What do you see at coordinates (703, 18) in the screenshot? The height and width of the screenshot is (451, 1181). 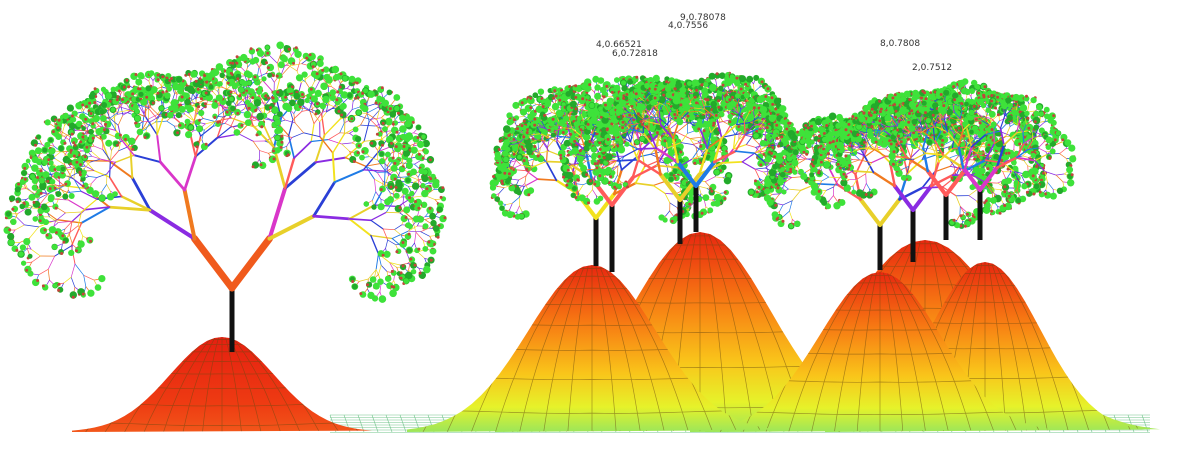 I see `node-label: 9,0.78078` at bounding box center [703, 18].